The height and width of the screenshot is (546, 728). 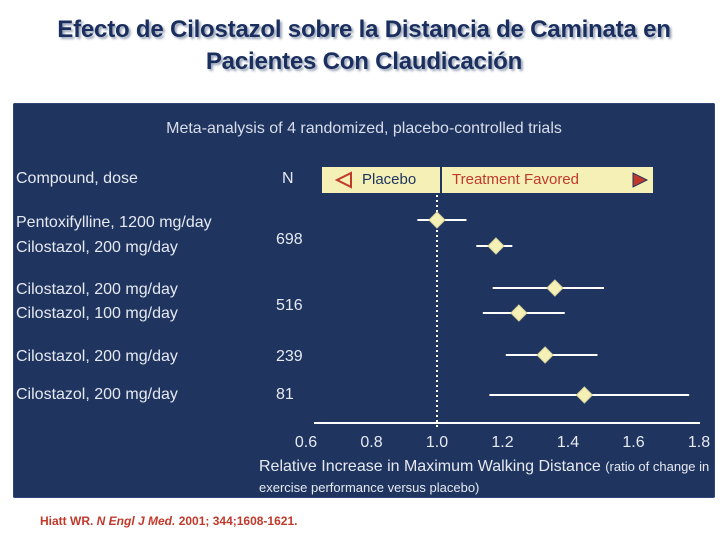 What do you see at coordinates (288, 178) in the screenshot?
I see `n-header: N` at bounding box center [288, 178].